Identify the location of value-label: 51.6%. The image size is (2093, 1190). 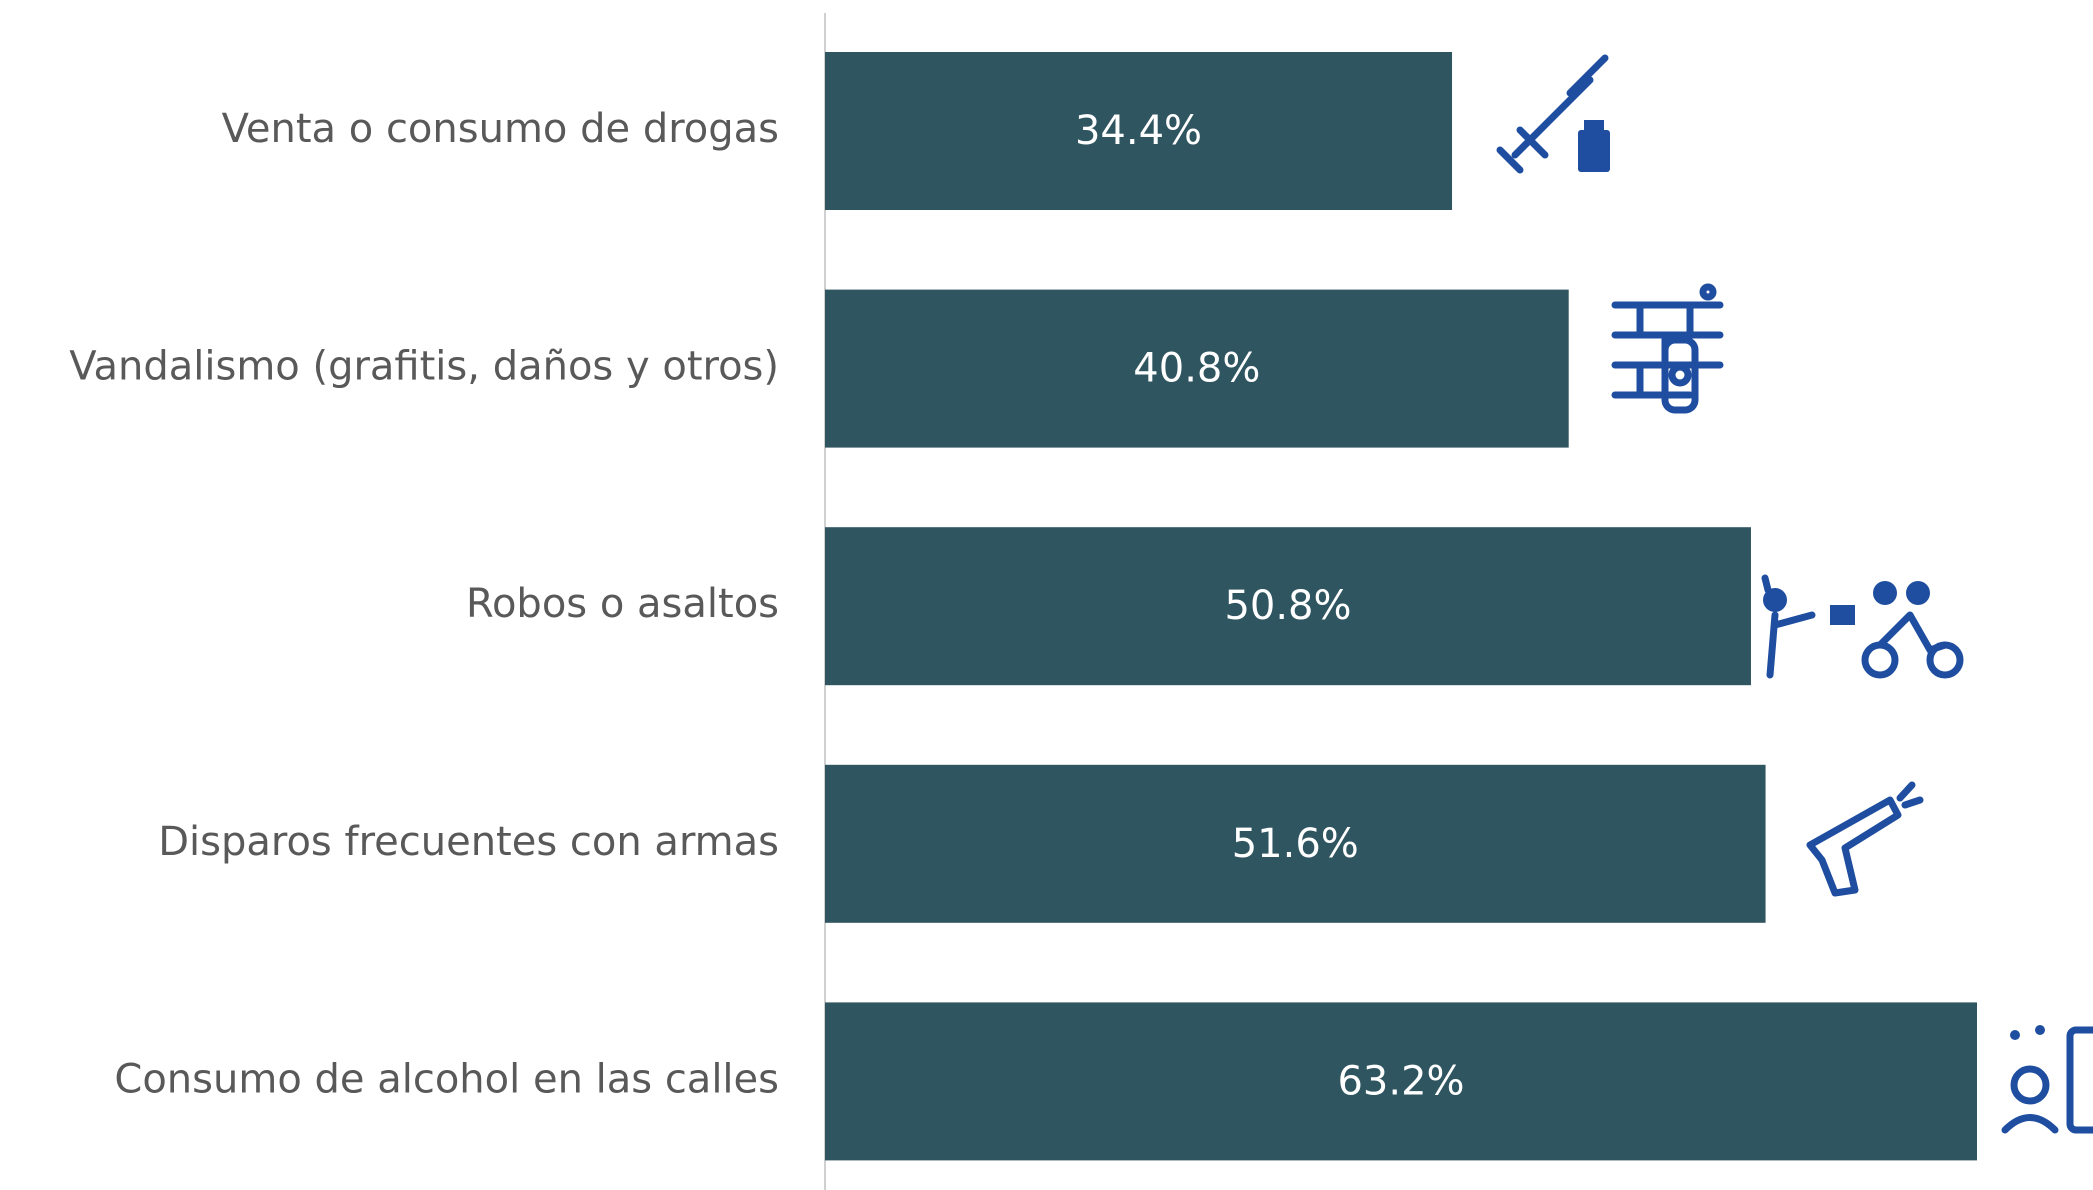
(1295, 844).